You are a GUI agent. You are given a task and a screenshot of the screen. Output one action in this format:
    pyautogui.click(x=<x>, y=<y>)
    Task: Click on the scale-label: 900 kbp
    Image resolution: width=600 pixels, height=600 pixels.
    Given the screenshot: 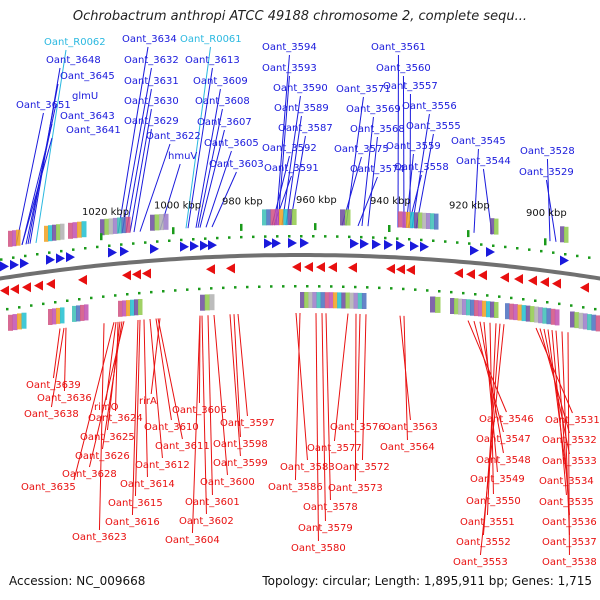 What is the action you would take?
    pyautogui.click(x=546, y=213)
    